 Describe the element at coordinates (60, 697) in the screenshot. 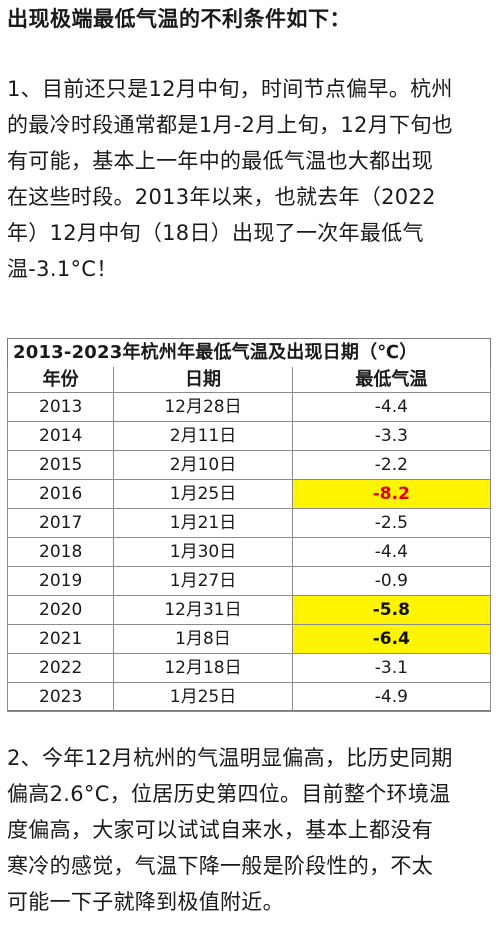

I see `cell-year: 2023` at that location.